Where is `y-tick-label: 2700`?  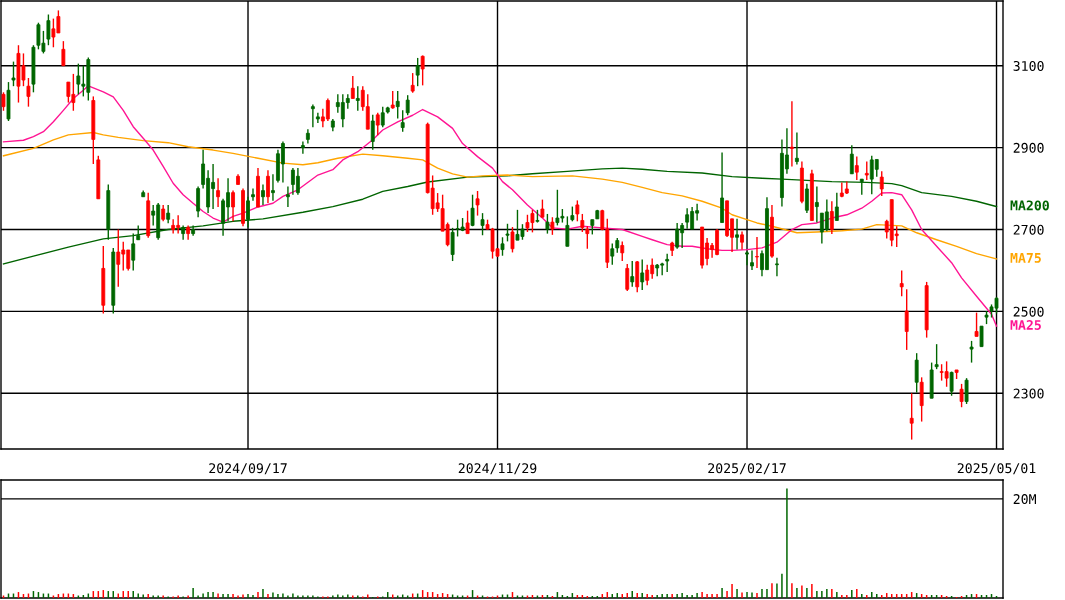 y-tick-label: 2700 is located at coordinates (1028, 229).